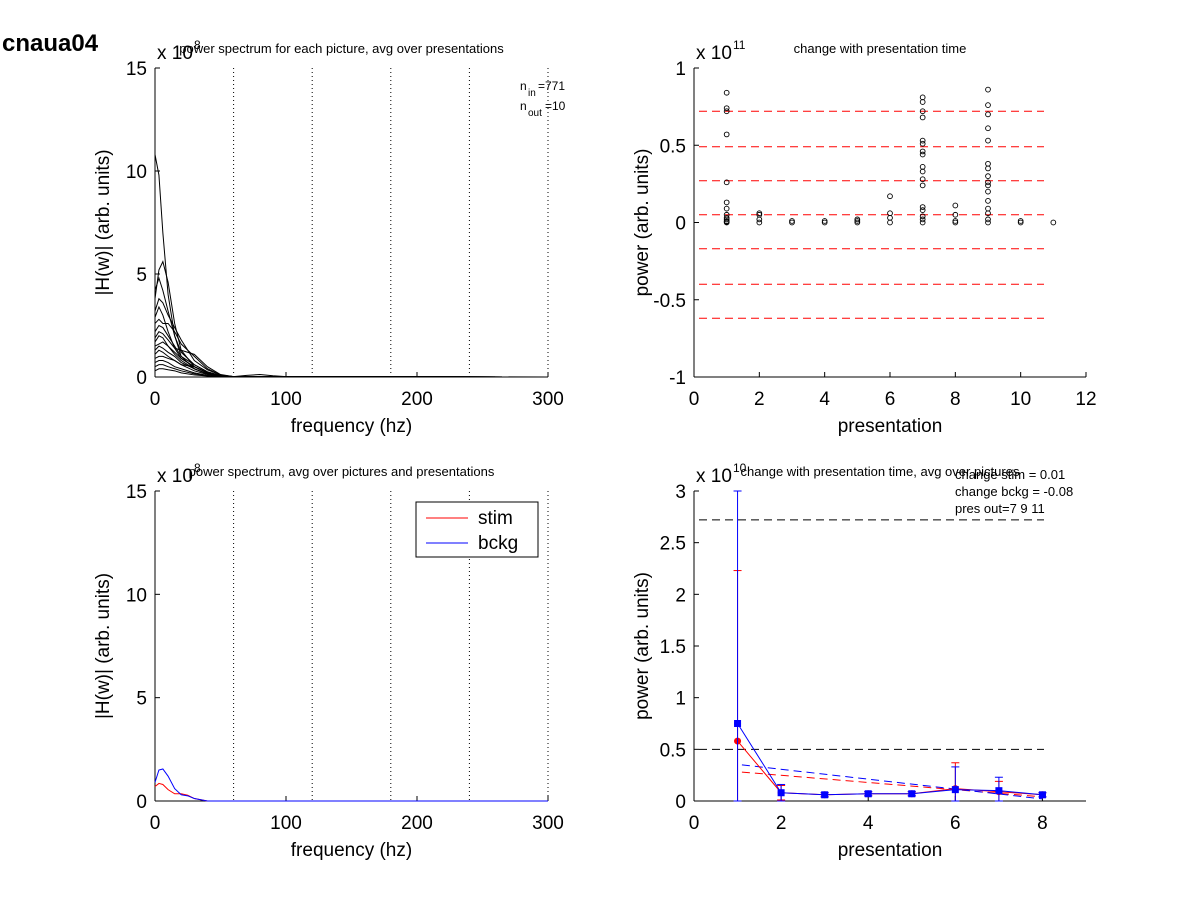 This screenshot has width=1200, height=900. Describe the element at coordinates (141, 275) in the screenshot. I see `y-tick-label: 5` at that location.